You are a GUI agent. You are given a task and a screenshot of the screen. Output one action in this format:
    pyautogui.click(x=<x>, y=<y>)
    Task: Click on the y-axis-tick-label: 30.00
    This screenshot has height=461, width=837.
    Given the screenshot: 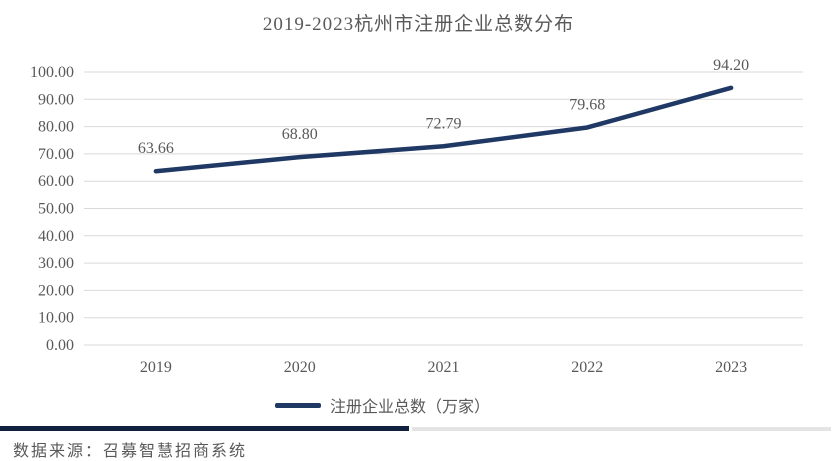 What is the action you would take?
    pyautogui.click(x=56, y=263)
    